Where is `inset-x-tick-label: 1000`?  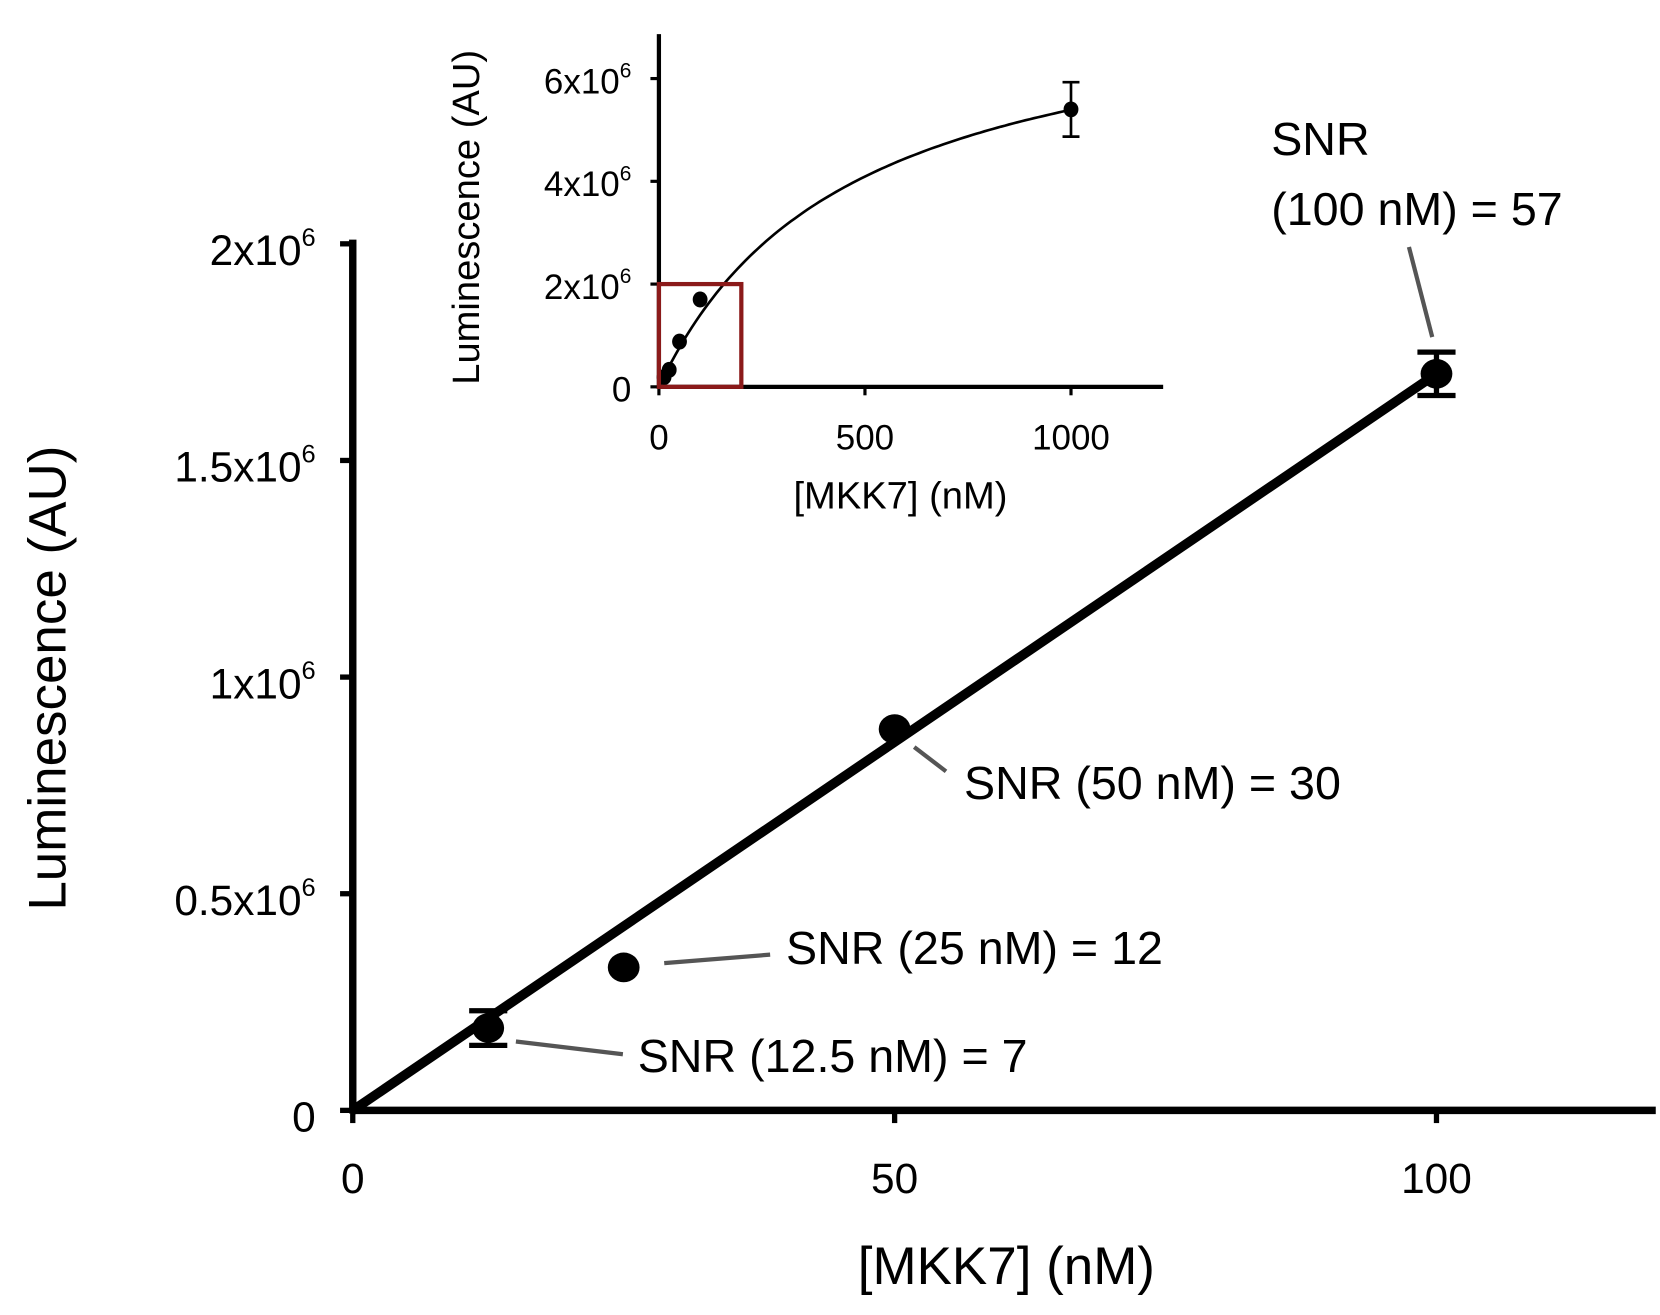 inset-x-tick-label: 1000 is located at coordinates (1071, 437).